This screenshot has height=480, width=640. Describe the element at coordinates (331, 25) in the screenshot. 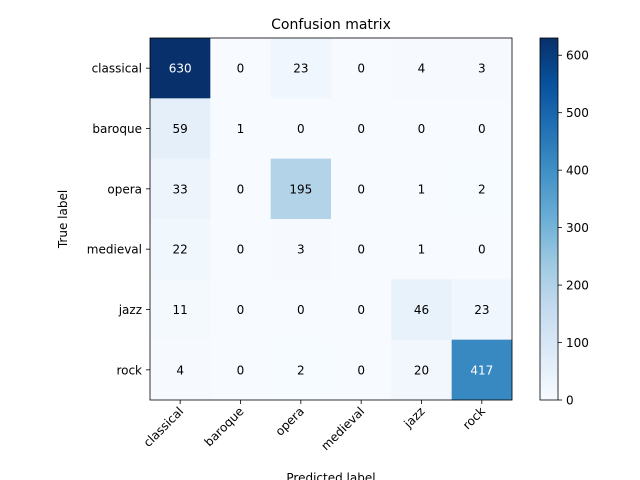

I see `chart-title: Confusion matrix` at that location.